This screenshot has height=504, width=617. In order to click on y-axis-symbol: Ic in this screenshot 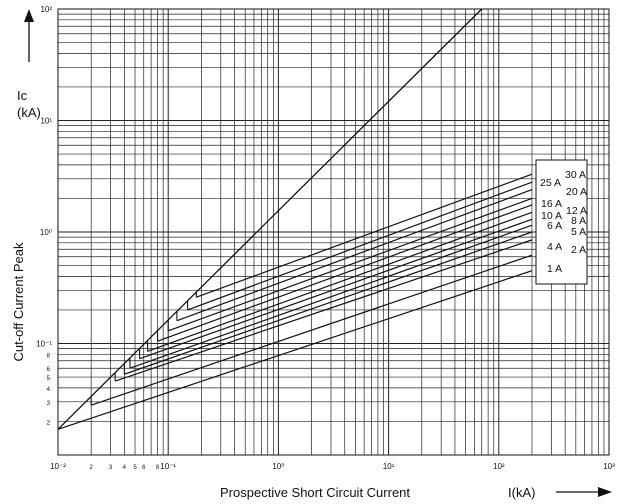, I will do `click(22, 95)`.